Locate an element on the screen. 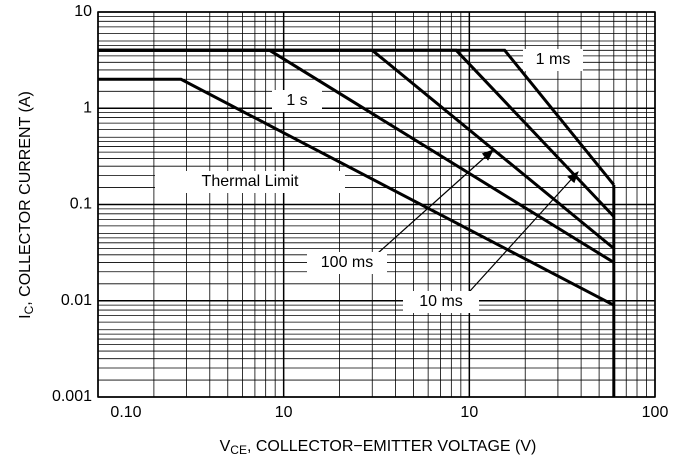 The width and height of the screenshot is (676, 469). x-axis-title-main: V is located at coordinates (225, 446).